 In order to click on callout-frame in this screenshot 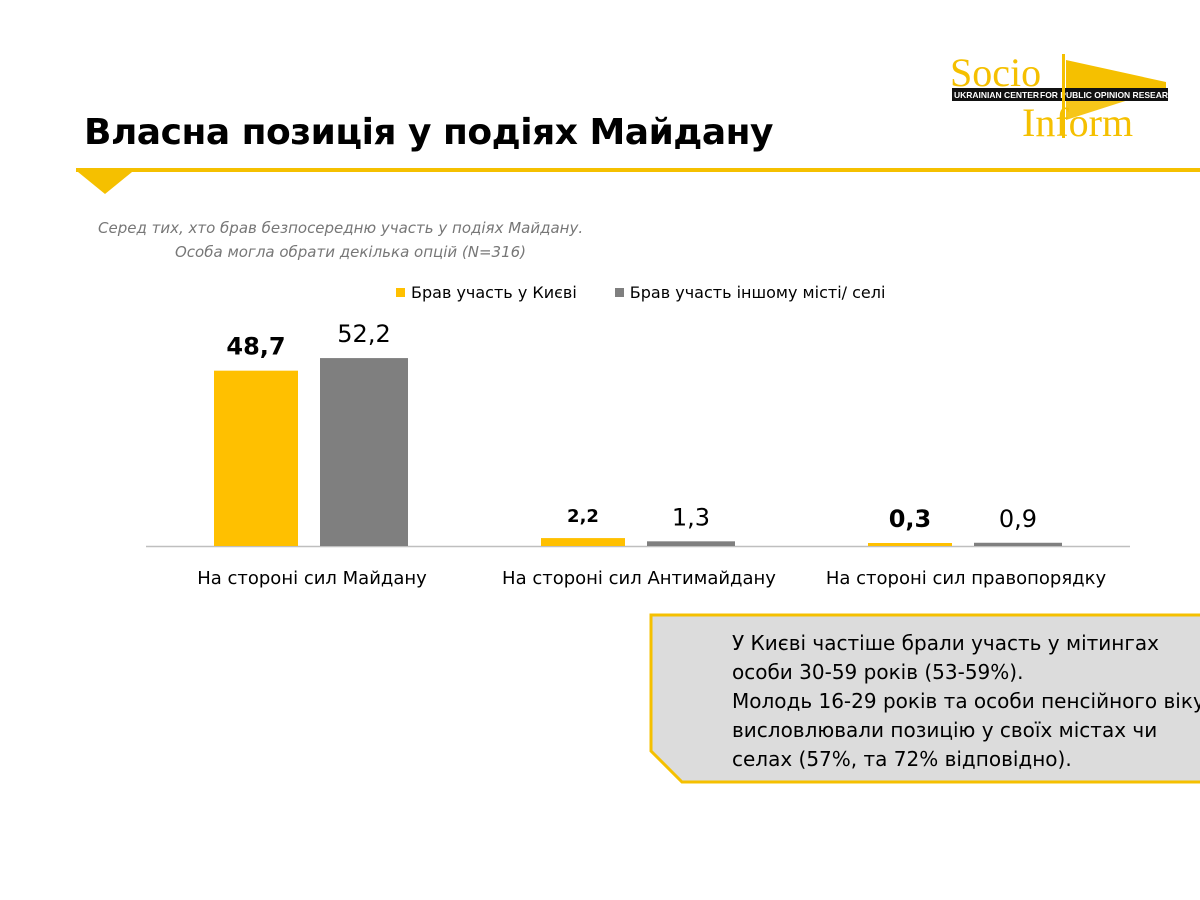, I will do `click(924, 698)`.